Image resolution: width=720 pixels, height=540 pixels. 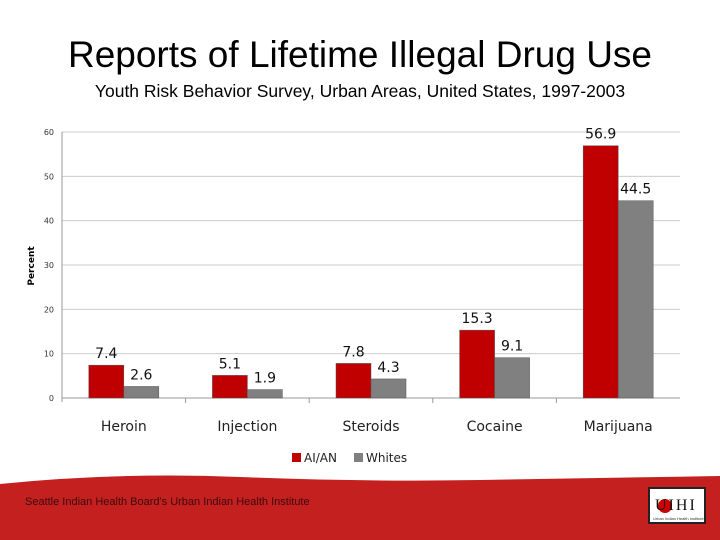 I want to click on bar-whites-cocaine, so click(x=512, y=378).